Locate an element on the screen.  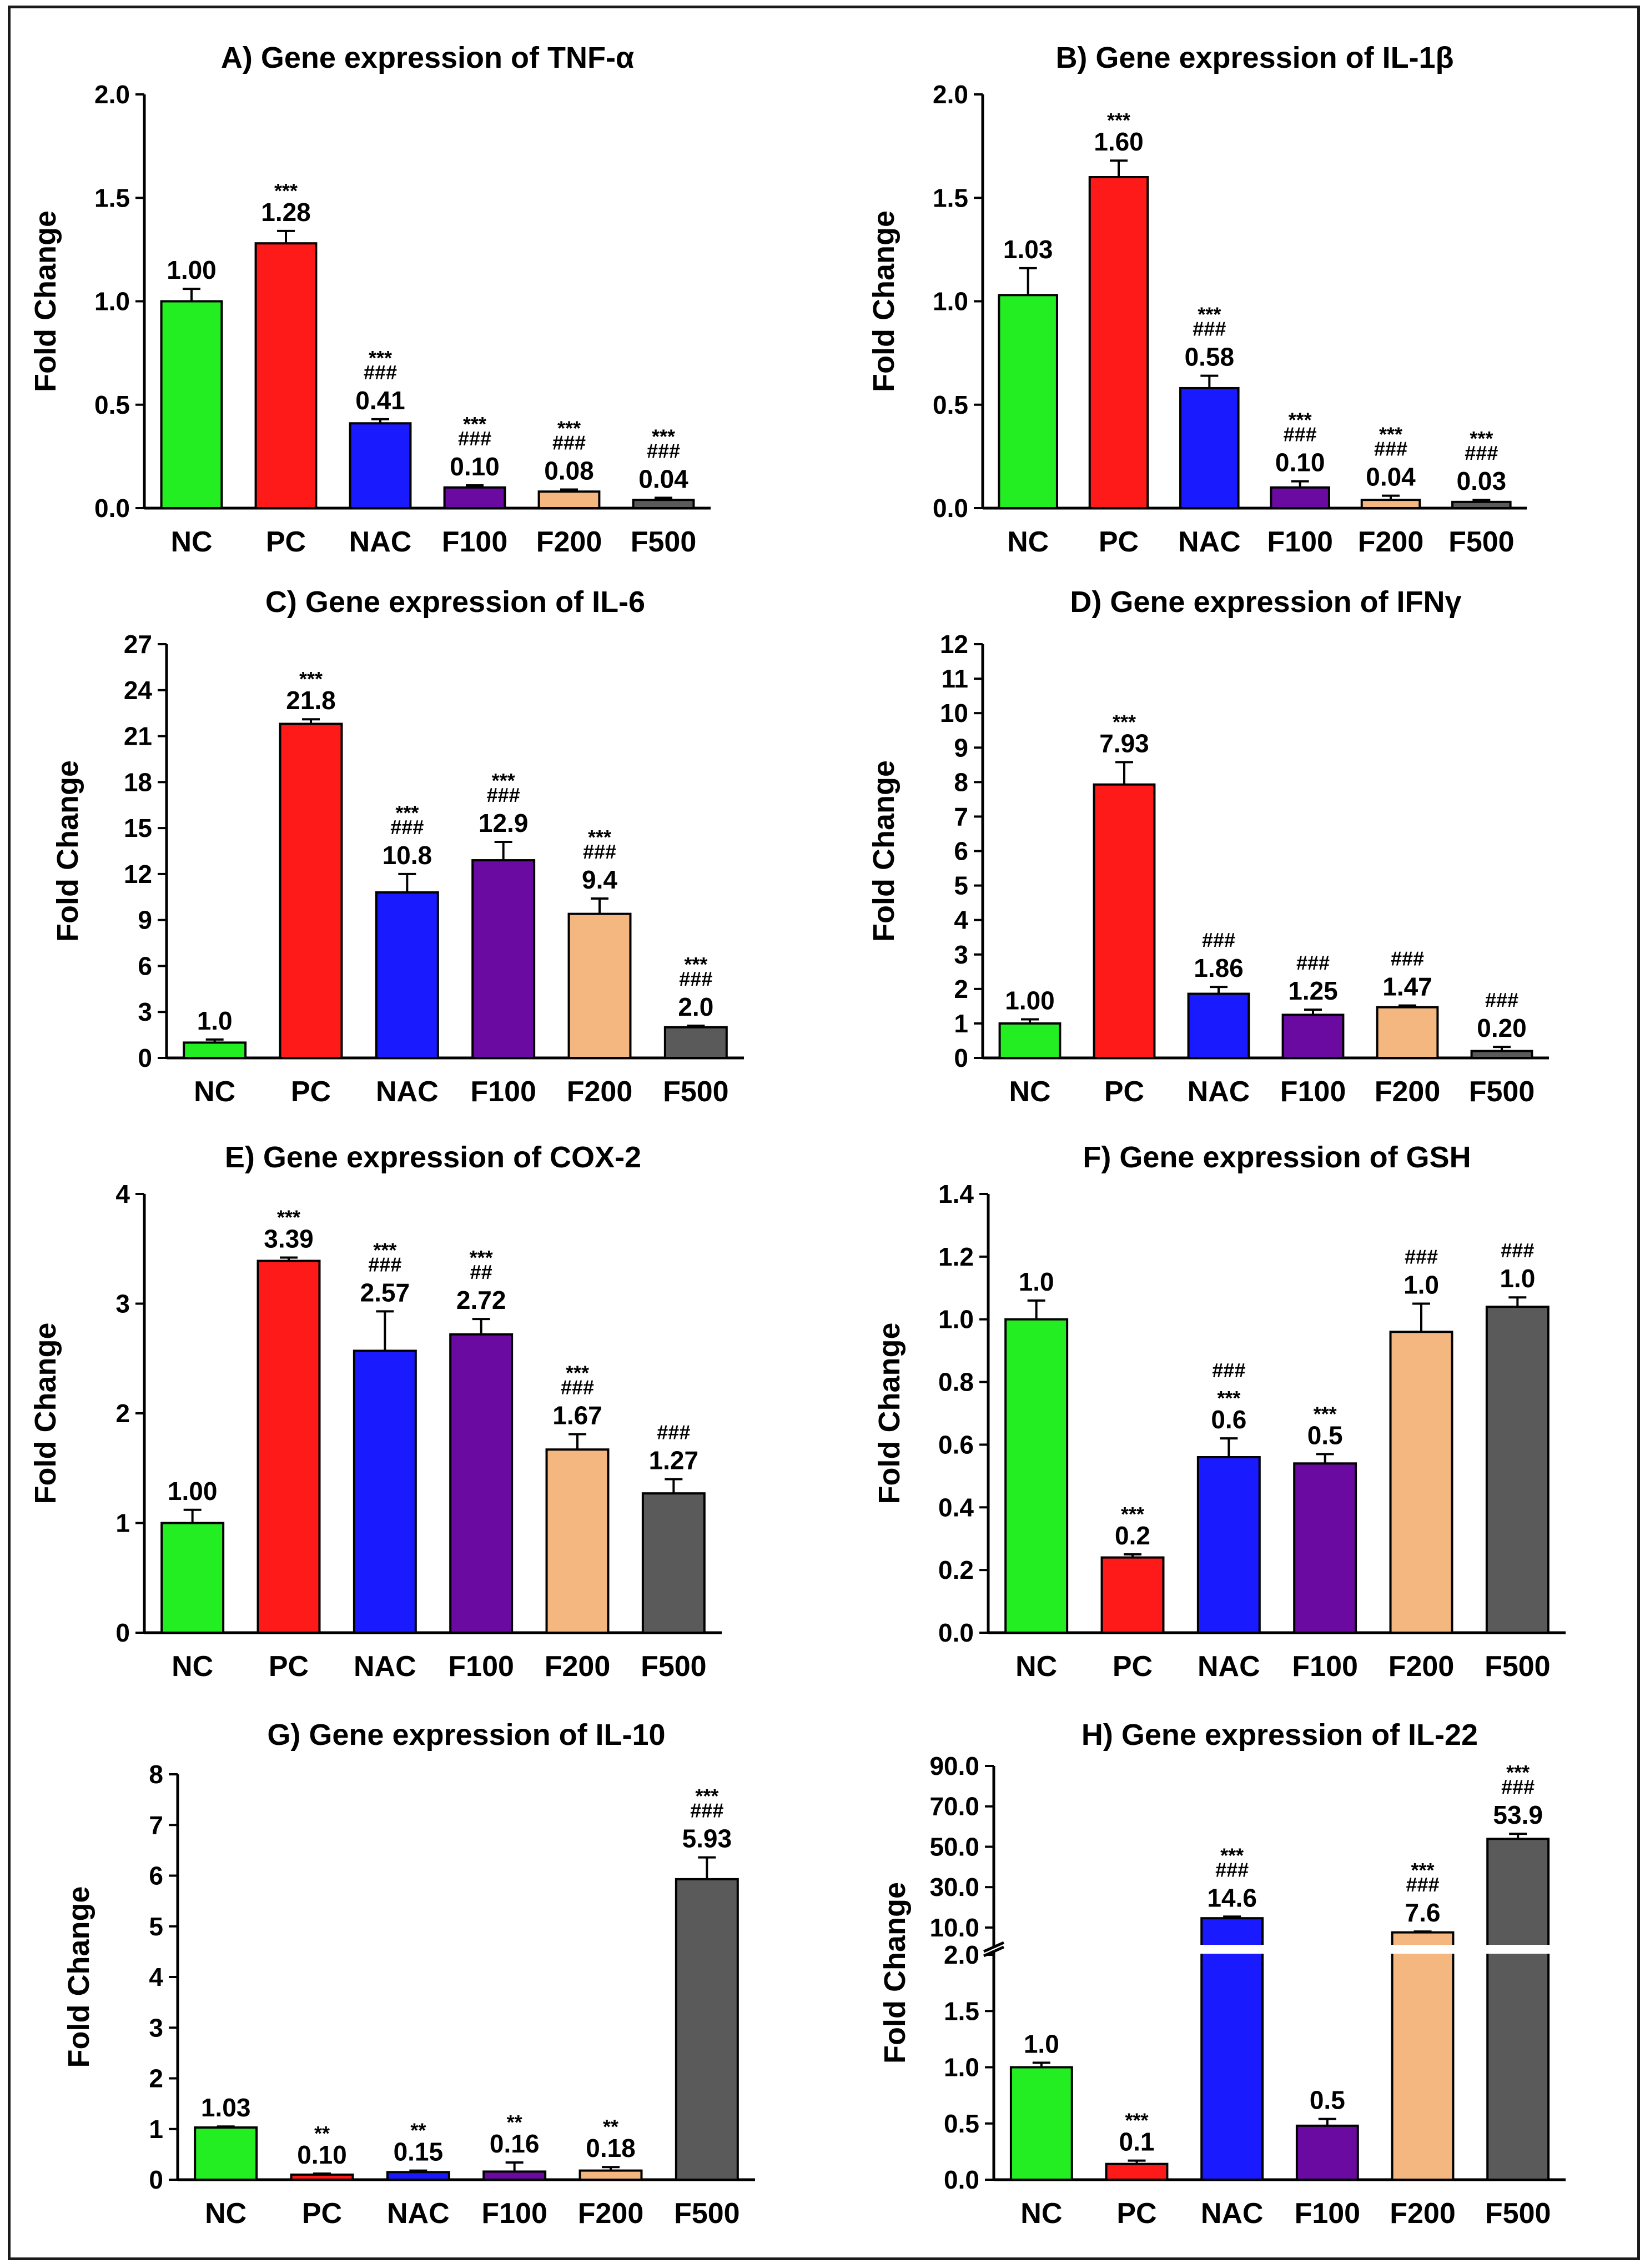
data-label: 0.41 is located at coordinates (380, 401).